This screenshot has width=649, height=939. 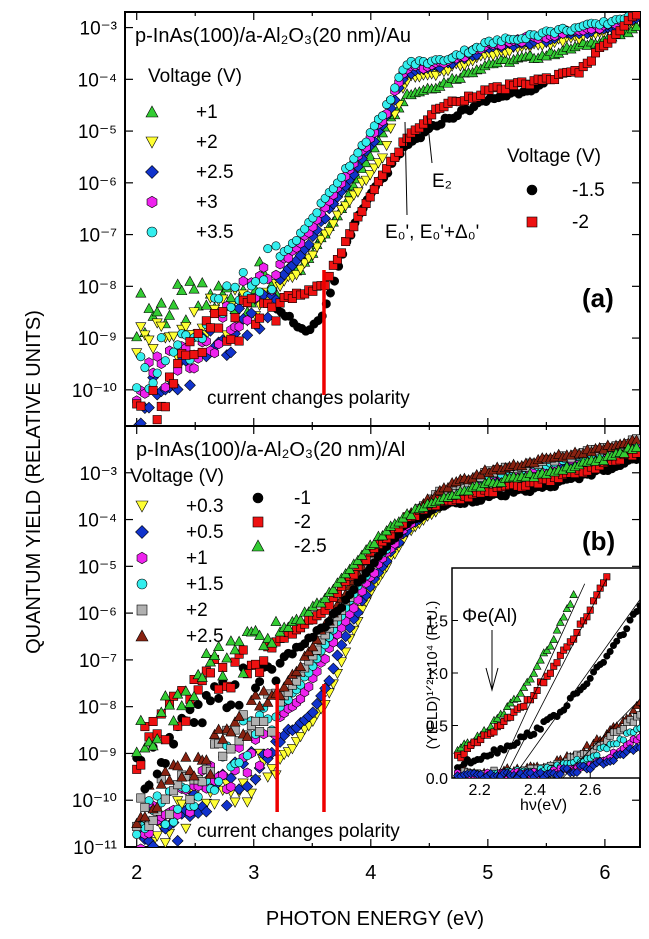 I want to click on y-tick-label: 10⁻⁶, so click(x=97, y=614).